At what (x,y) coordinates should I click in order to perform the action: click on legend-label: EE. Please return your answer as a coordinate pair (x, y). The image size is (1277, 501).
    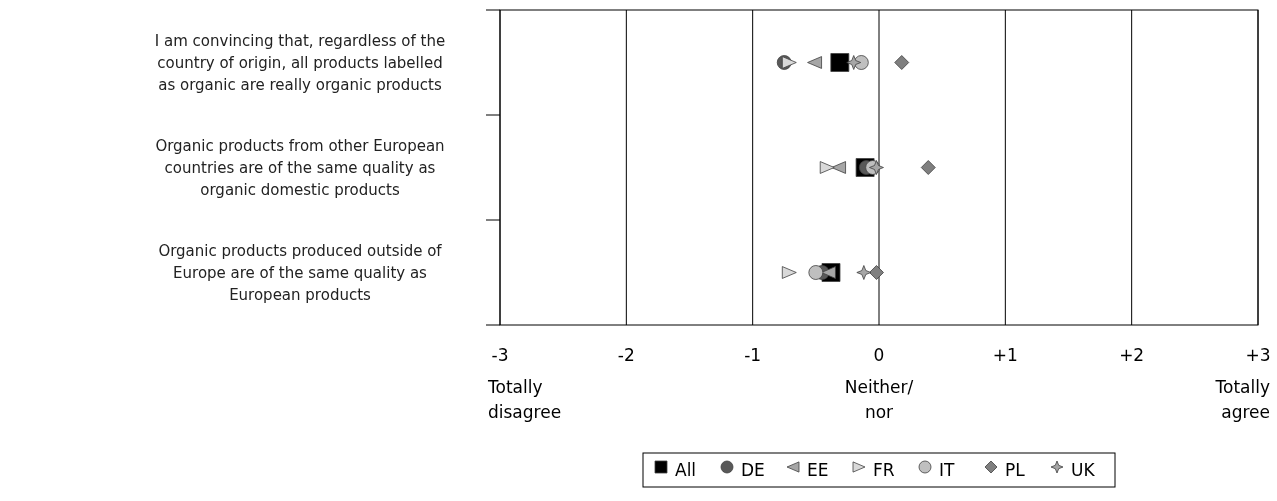
    Looking at the image, I should click on (818, 470).